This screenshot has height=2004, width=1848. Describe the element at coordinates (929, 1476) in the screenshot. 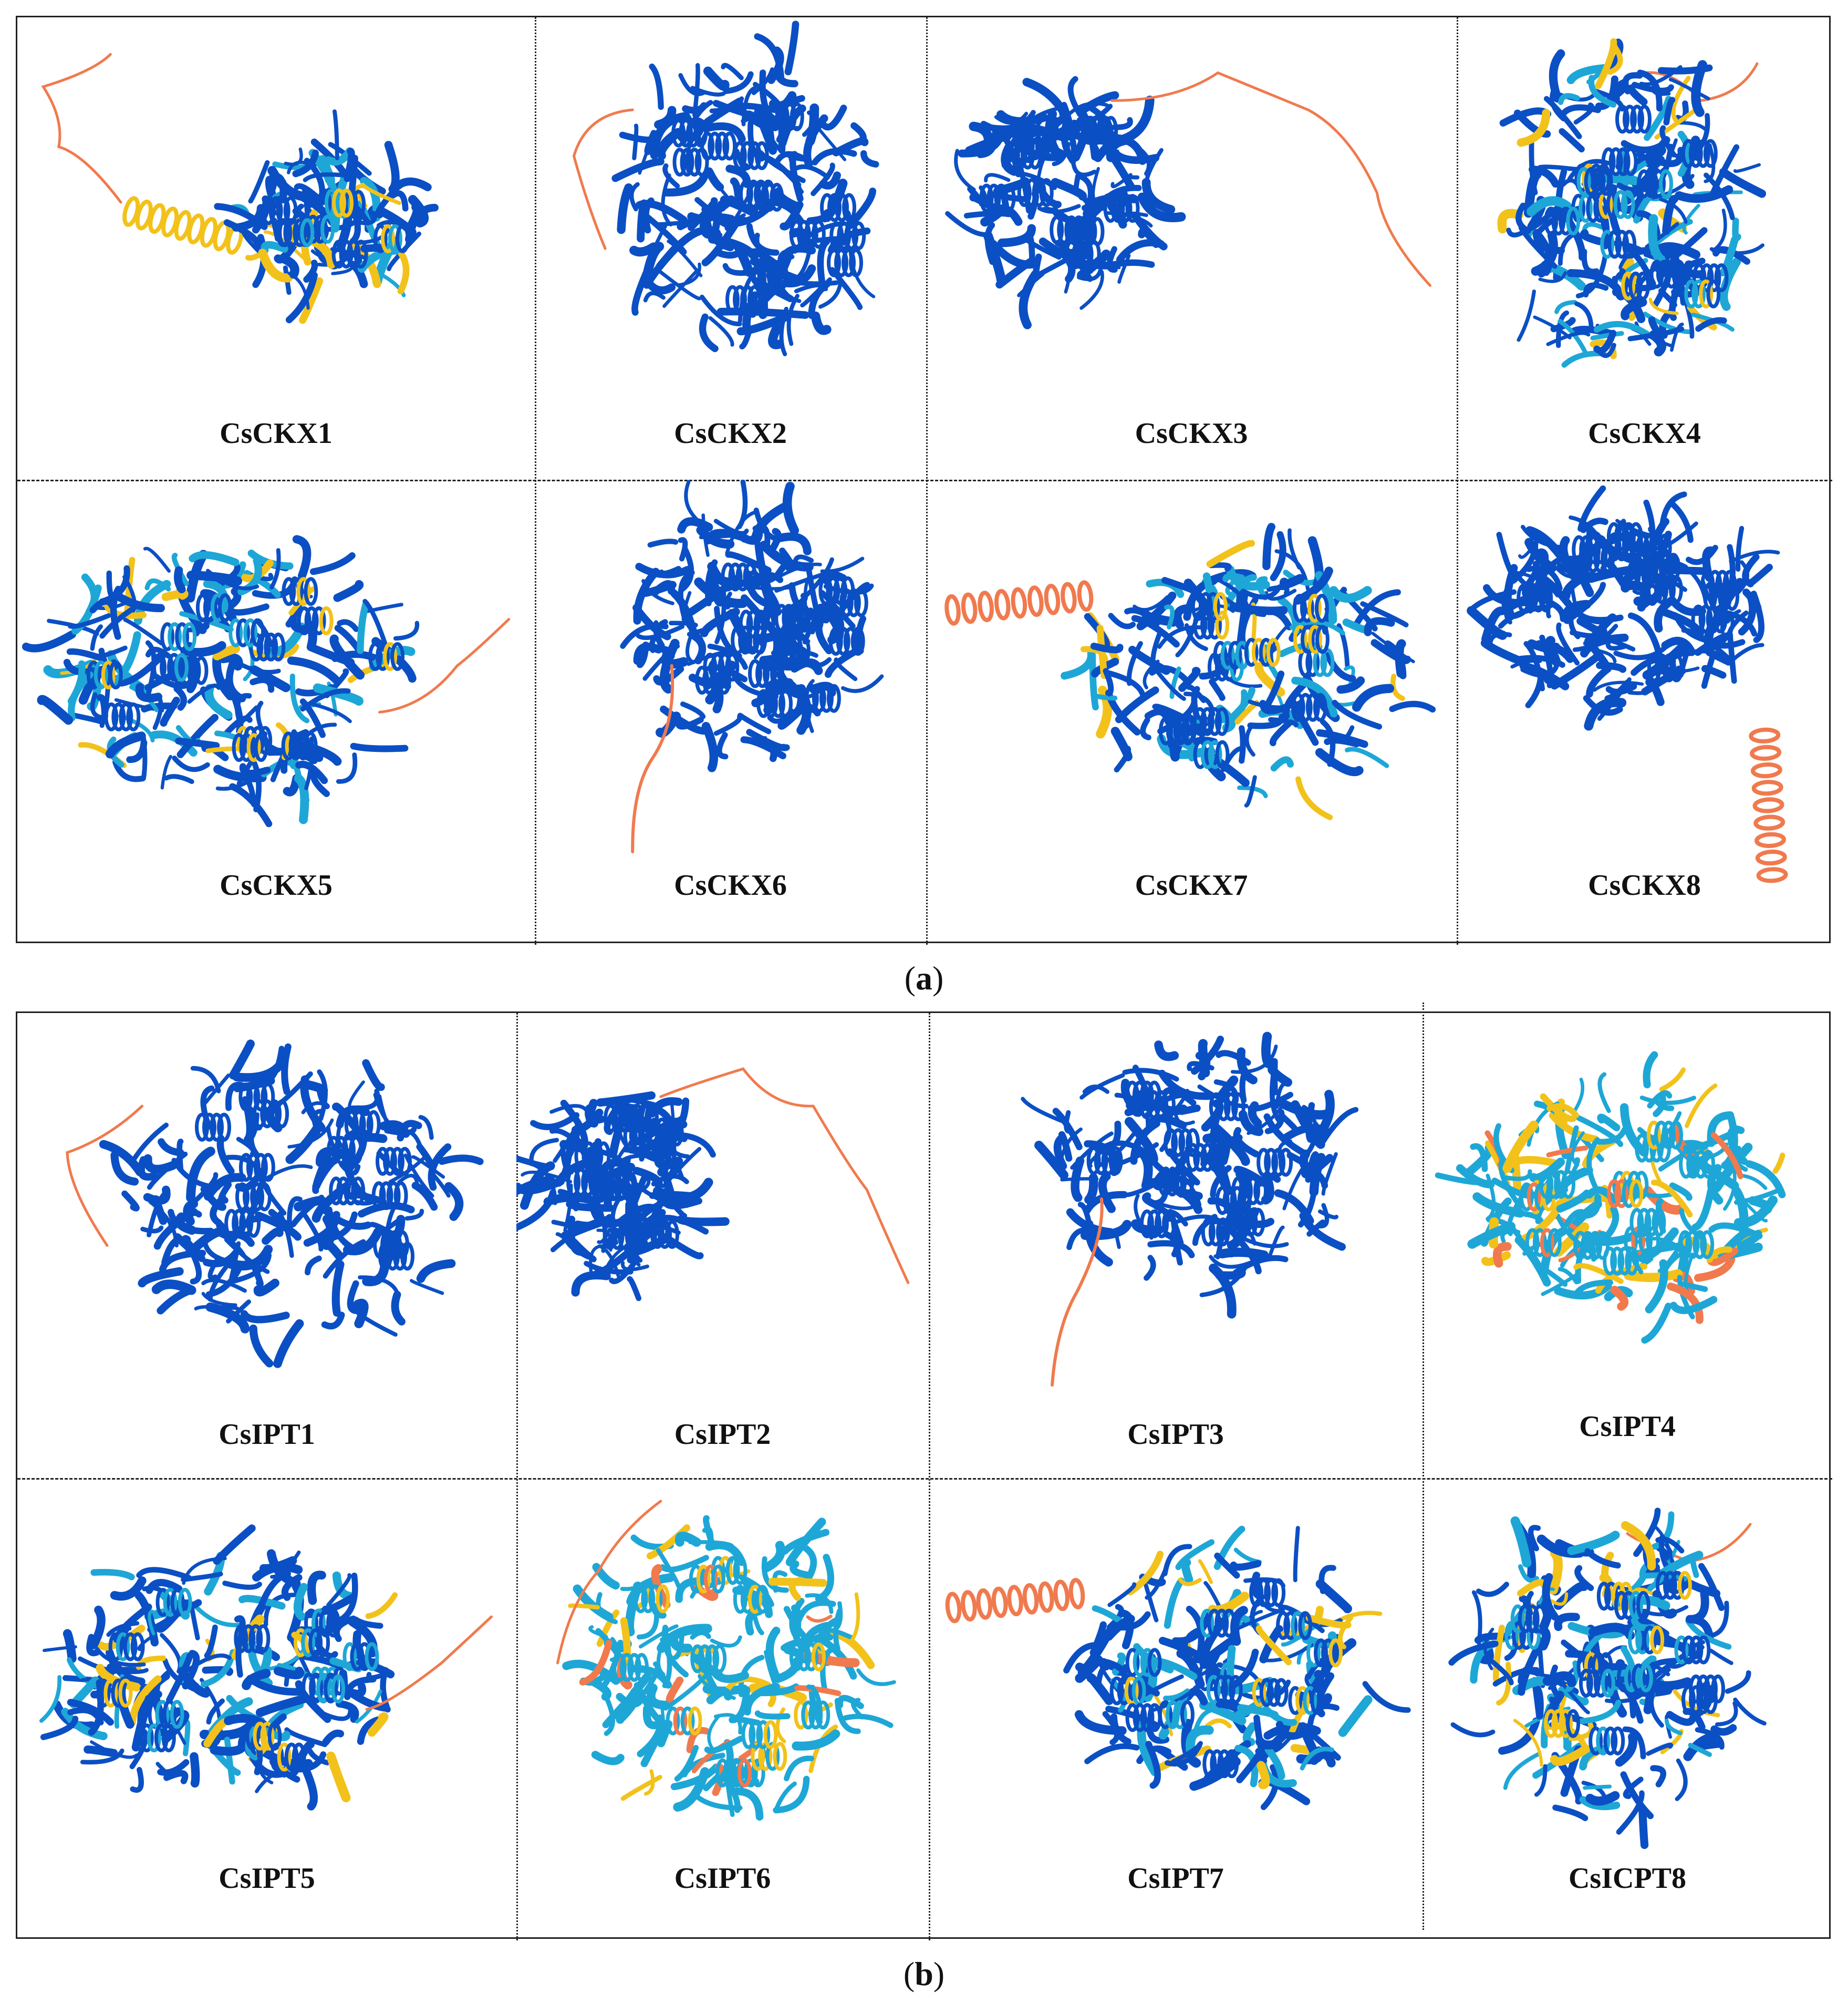

I see `divider` at that location.